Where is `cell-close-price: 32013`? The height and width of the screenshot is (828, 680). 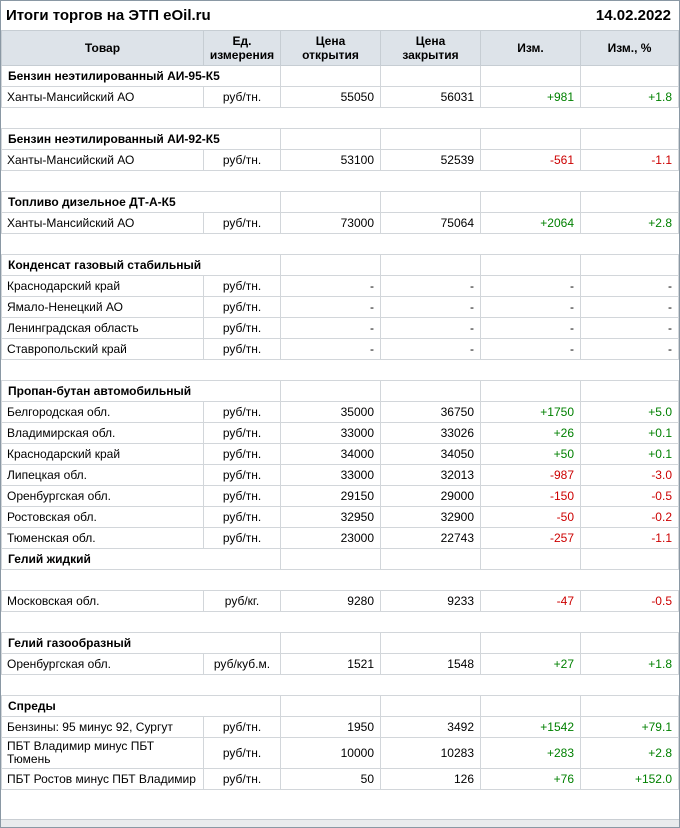
cell-close-price: 32013 is located at coordinates (430, 475).